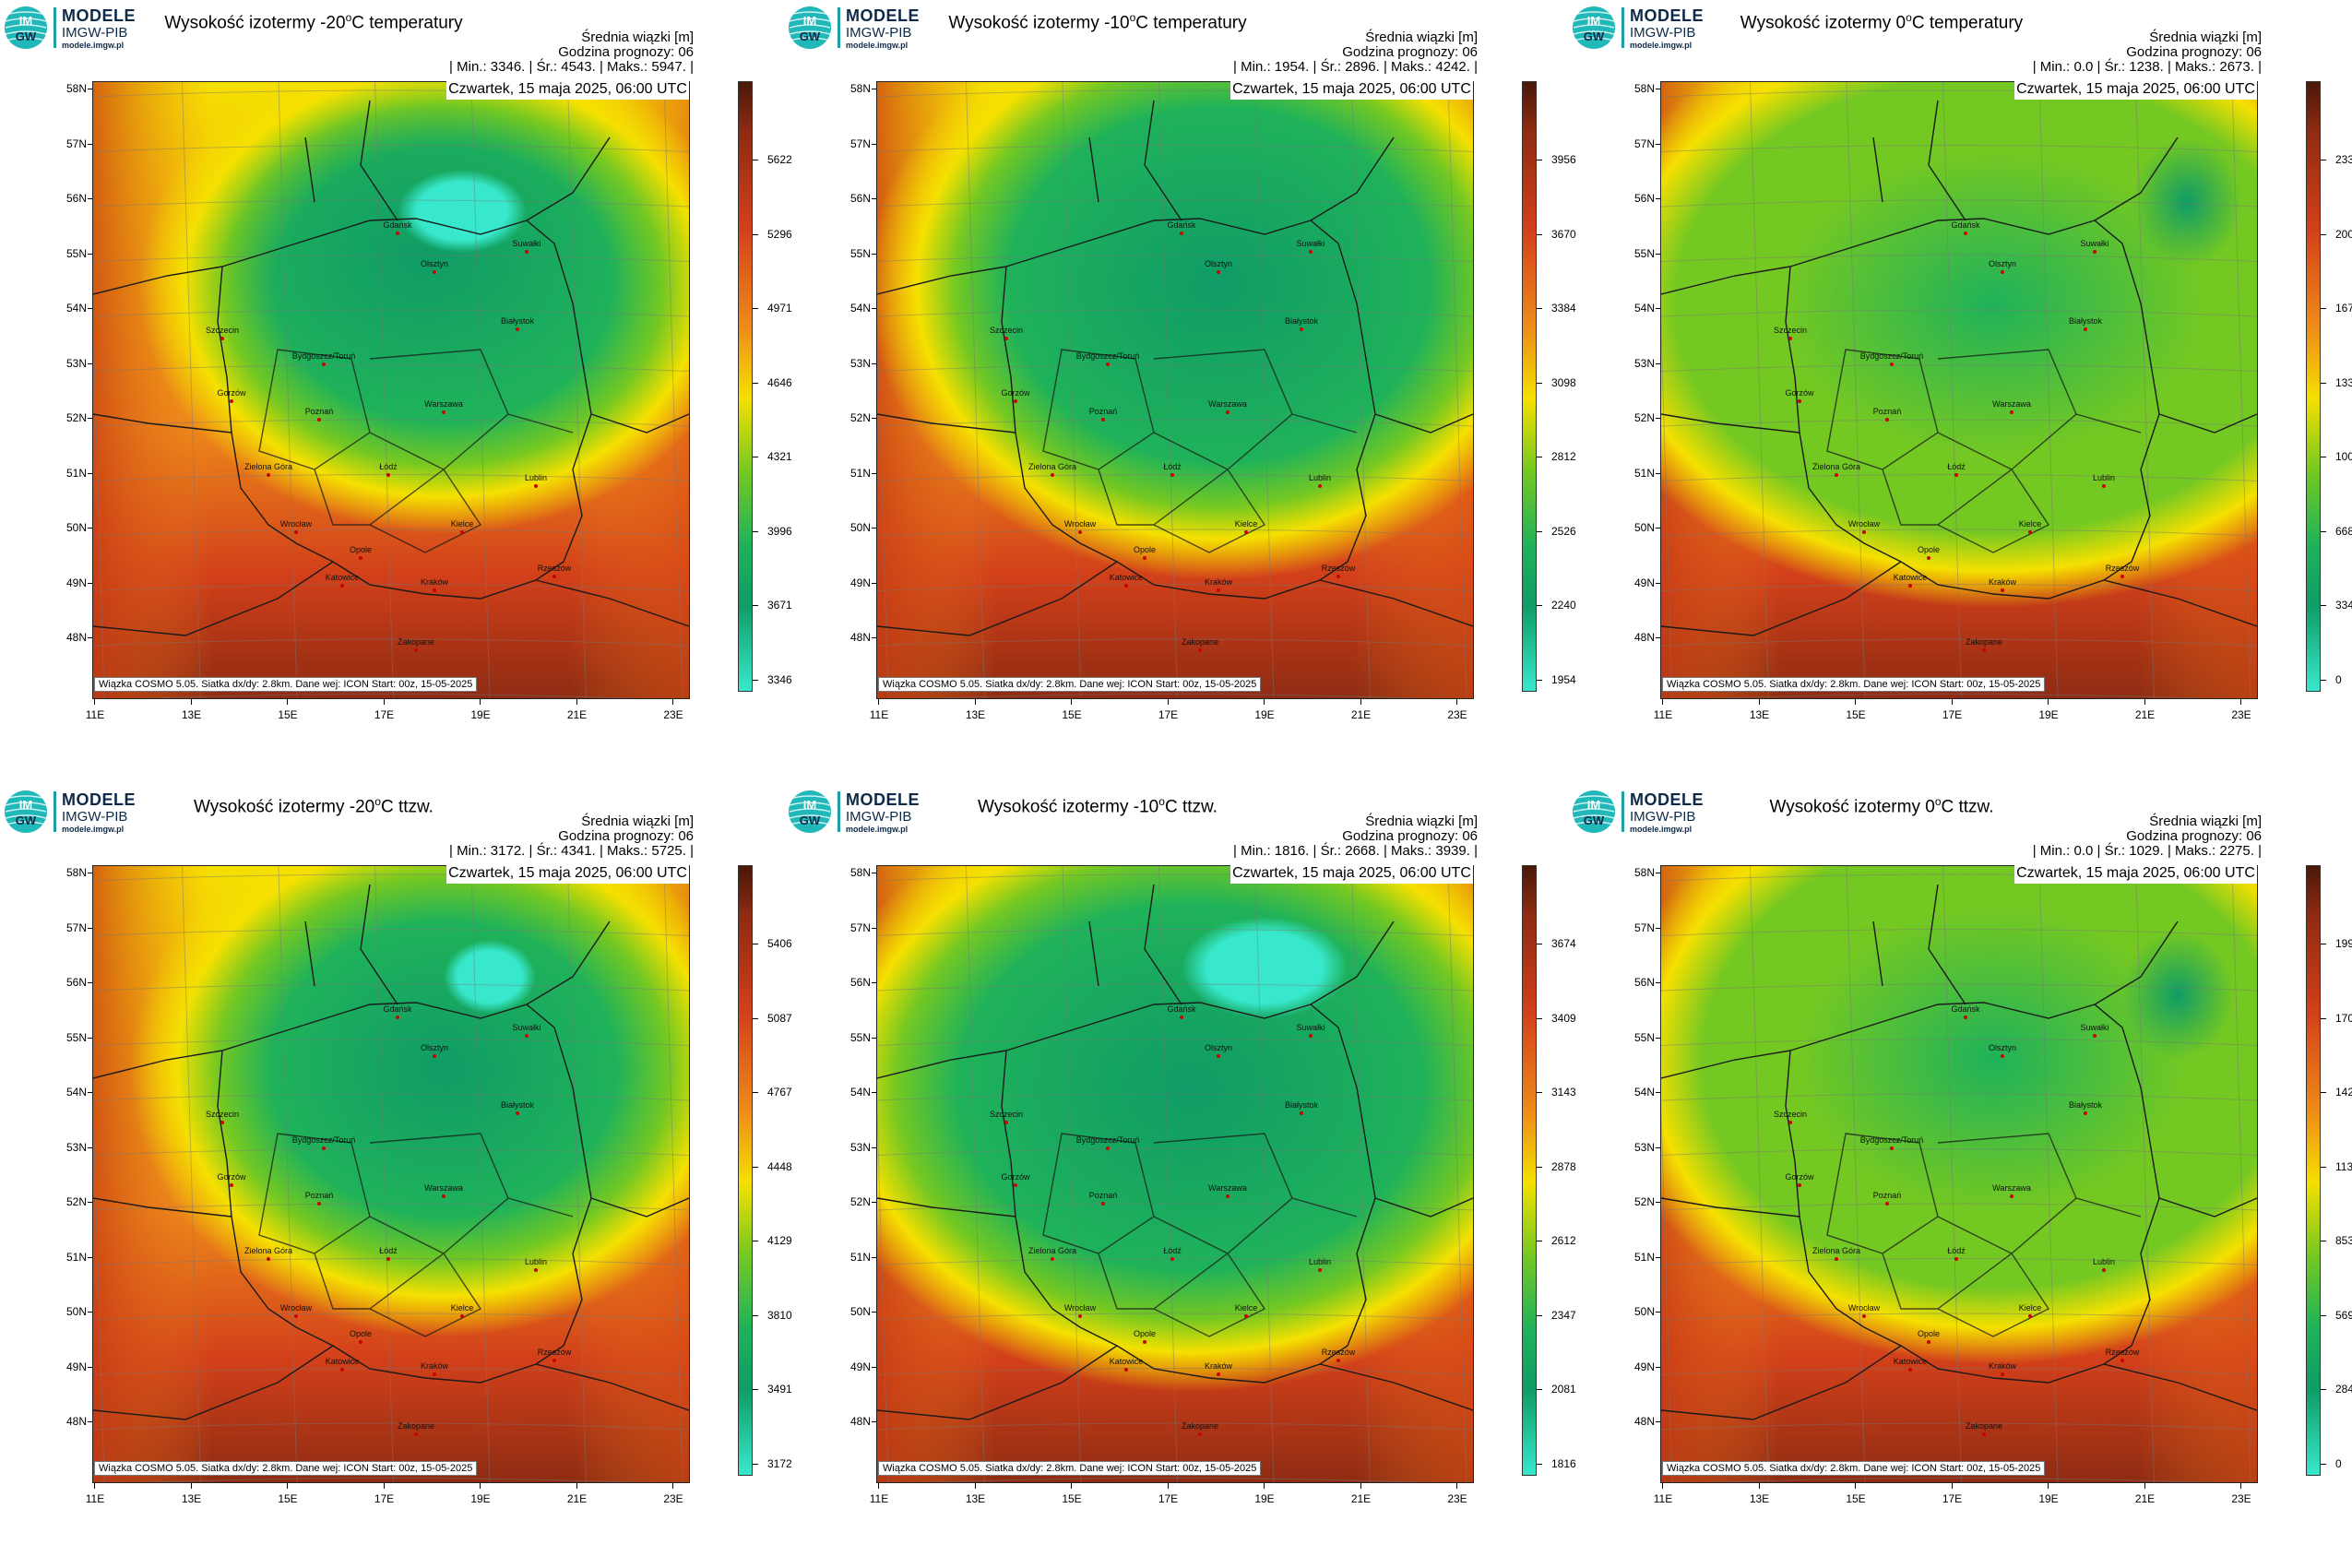  What do you see at coordinates (1292, 67) in the screenshot?
I see `min-value: 1954.` at bounding box center [1292, 67].